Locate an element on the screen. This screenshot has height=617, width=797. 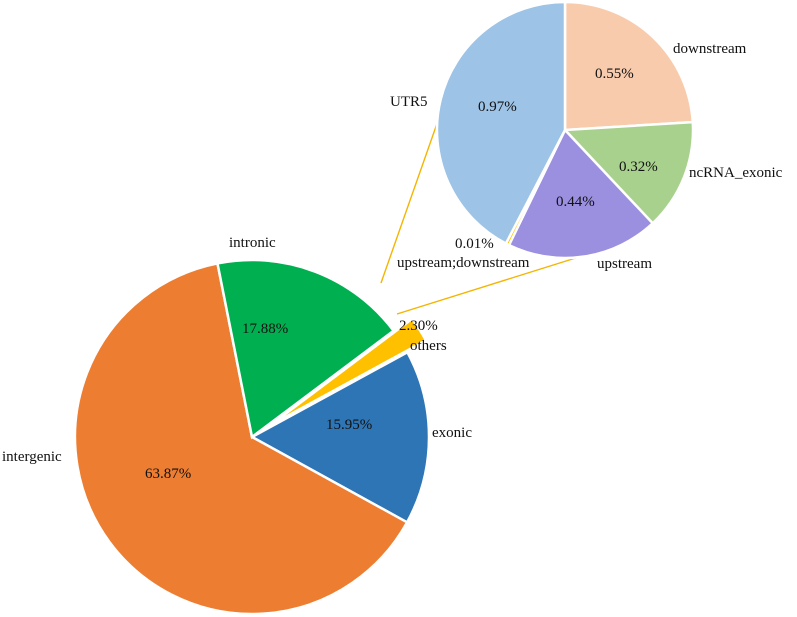
value-label-ncrna-exonic: 0.32% is located at coordinates (638, 167).